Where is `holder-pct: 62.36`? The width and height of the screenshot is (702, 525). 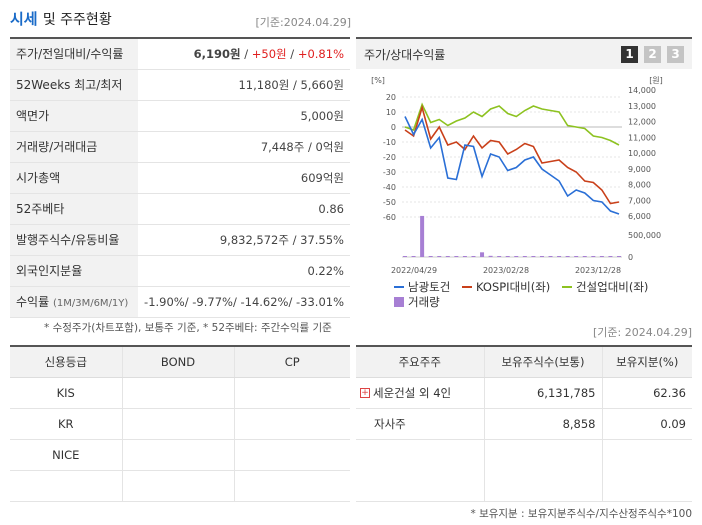
holder-pct: 62.36 is located at coordinates (646, 393).